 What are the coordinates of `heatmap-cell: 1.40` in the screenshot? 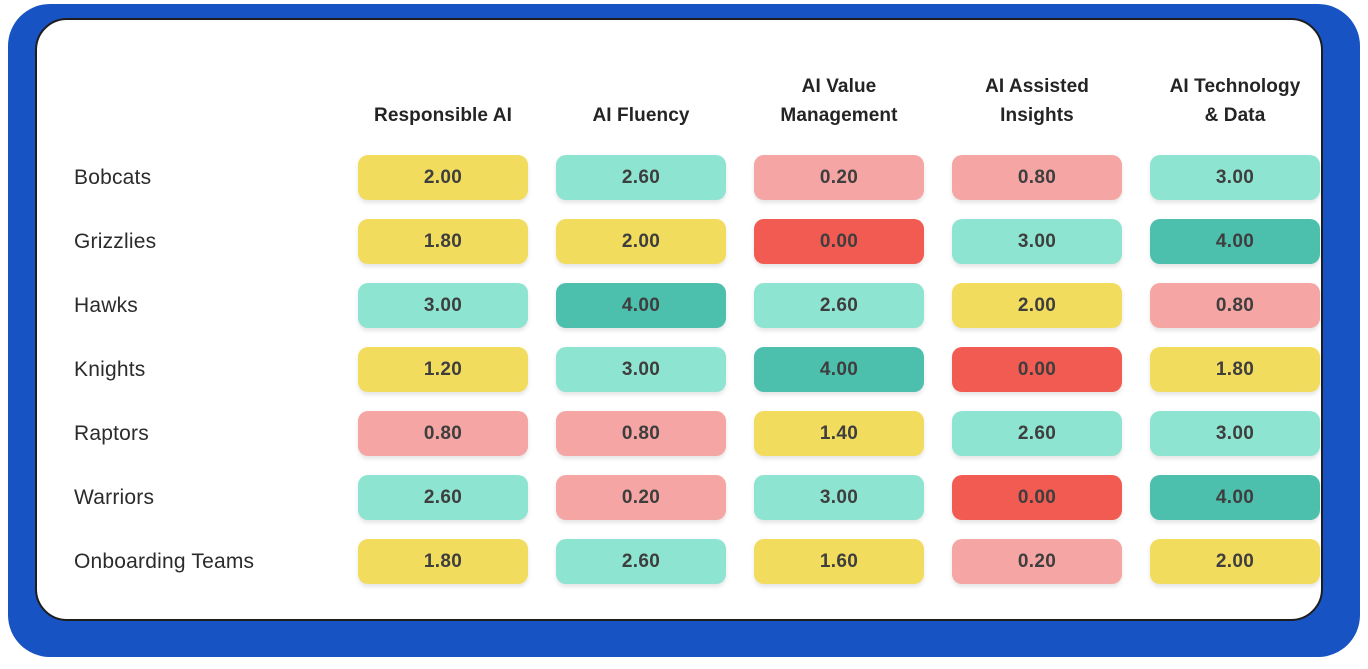 It's located at (839, 433).